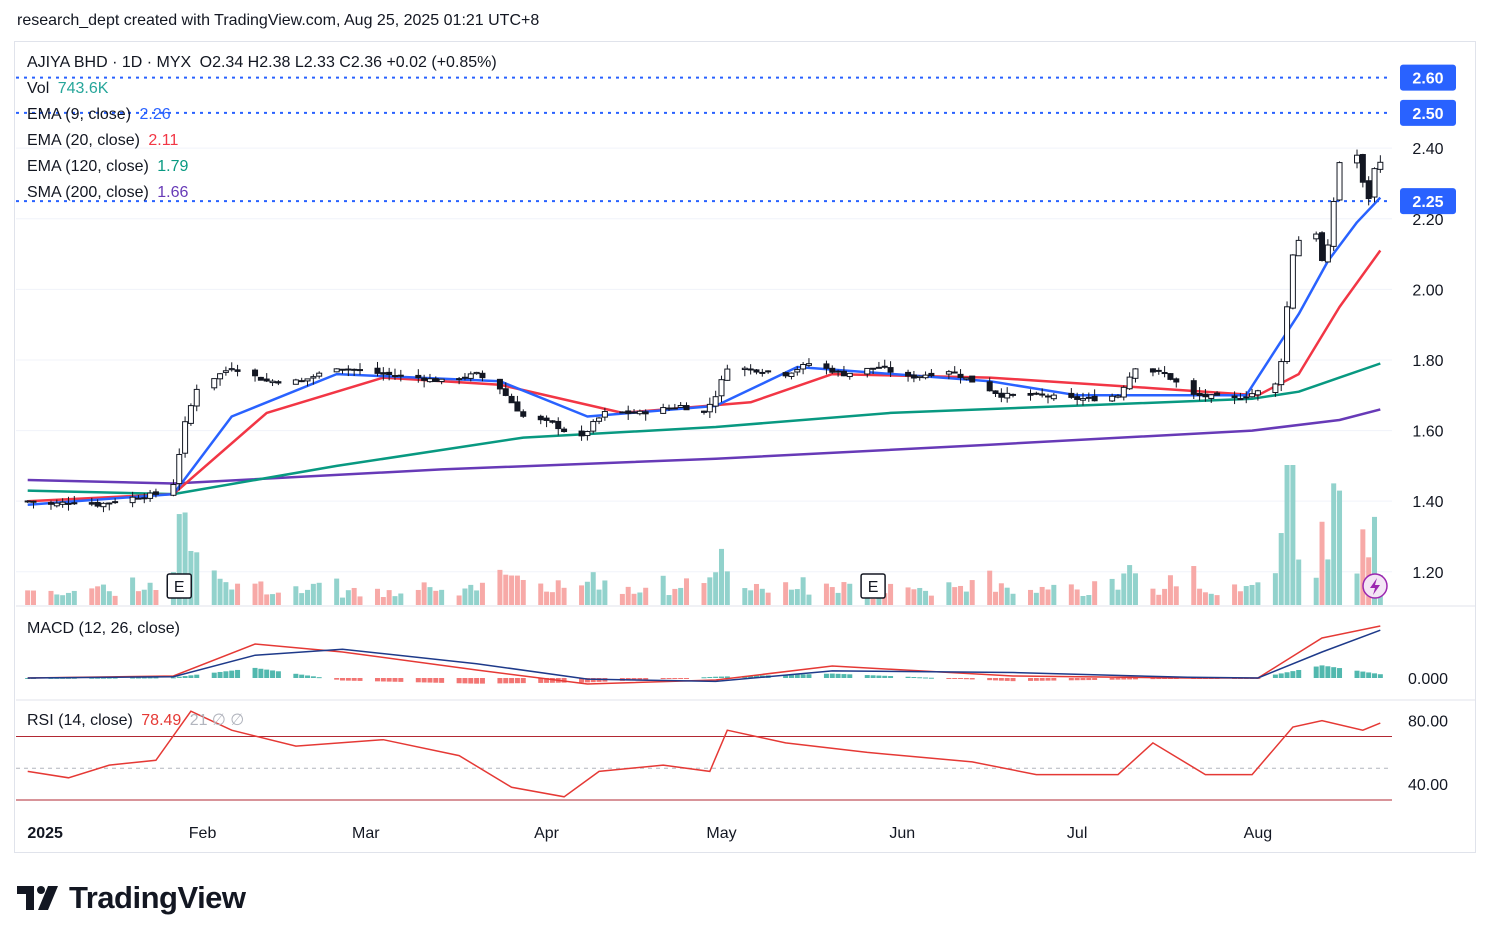 This screenshot has width=1491, height=943. What do you see at coordinates (902, 833) in the screenshot?
I see `time-tick-label: Jun` at bounding box center [902, 833].